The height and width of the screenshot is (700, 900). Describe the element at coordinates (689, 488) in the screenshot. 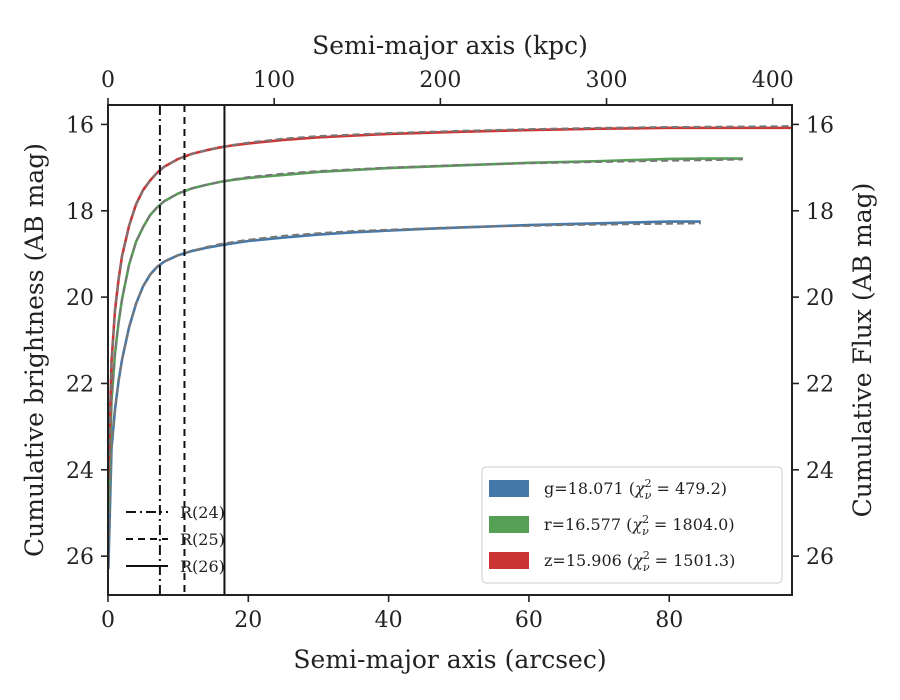

I see `legend-tail: = 479.2)` at that location.